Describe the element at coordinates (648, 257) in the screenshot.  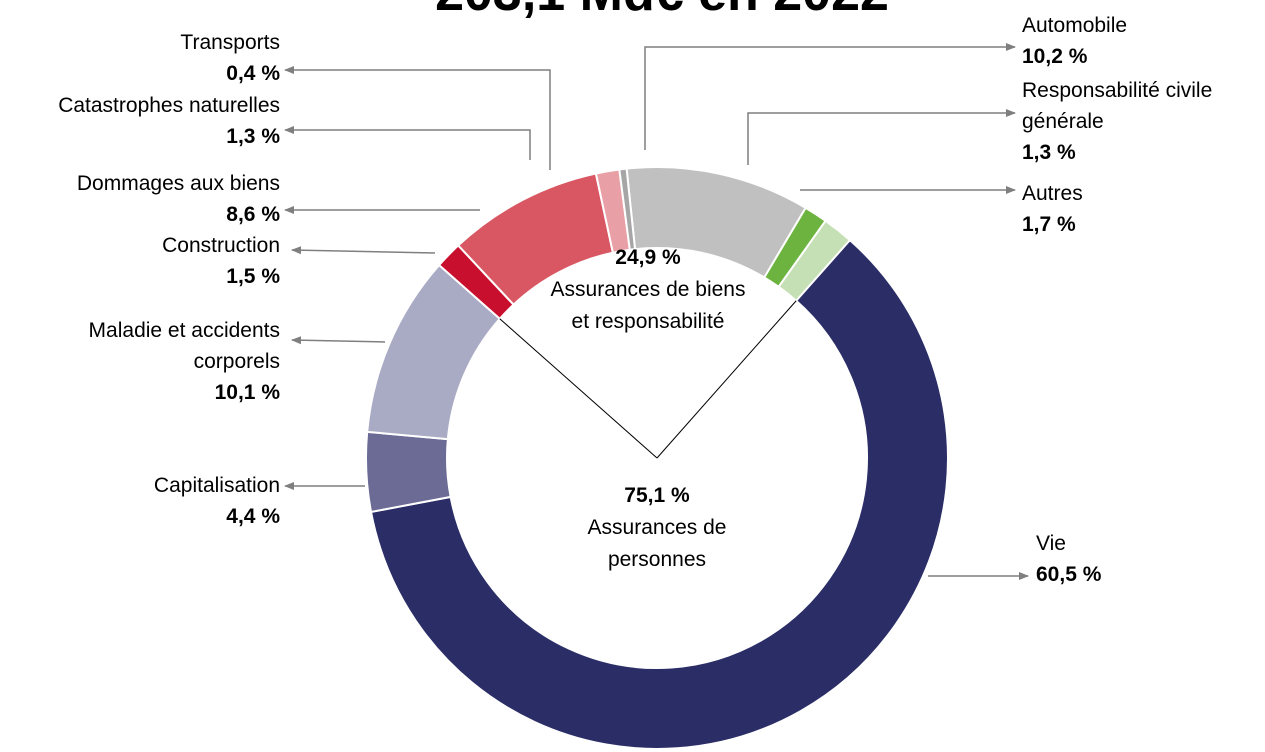
I see `group-value: 24,9 %` at that location.